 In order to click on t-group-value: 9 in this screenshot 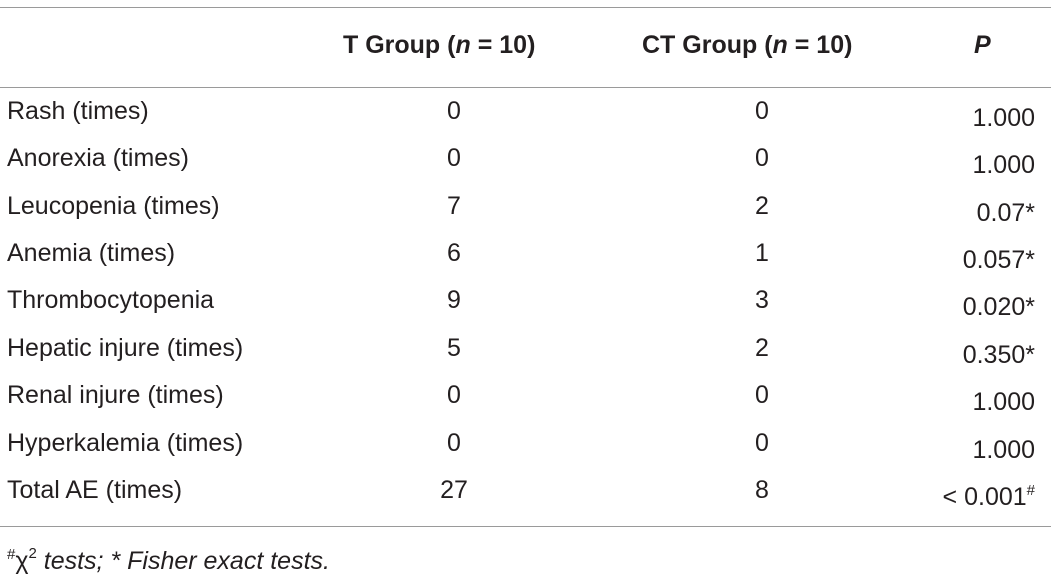, I will do `click(454, 300)`.